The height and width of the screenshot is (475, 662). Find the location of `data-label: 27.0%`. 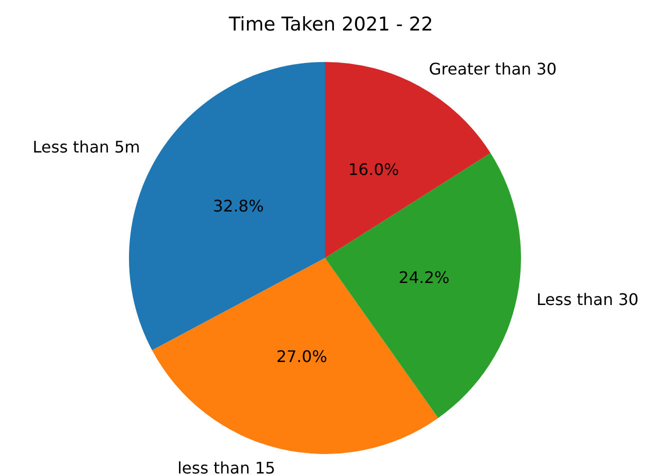

data-label: 27.0% is located at coordinates (302, 356).